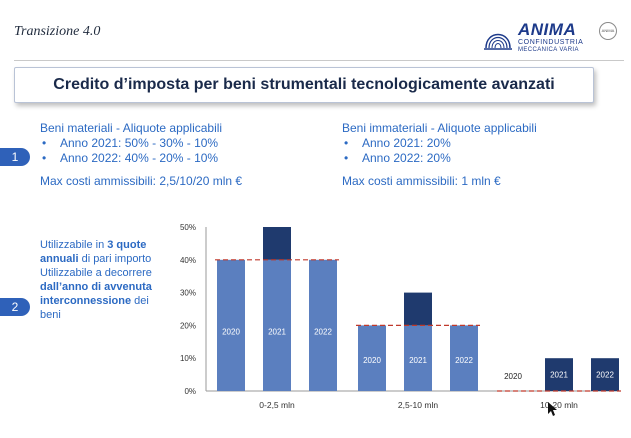  What do you see at coordinates (418, 405) in the screenshot?
I see `category-label: 2,5-10 mln` at bounding box center [418, 405].